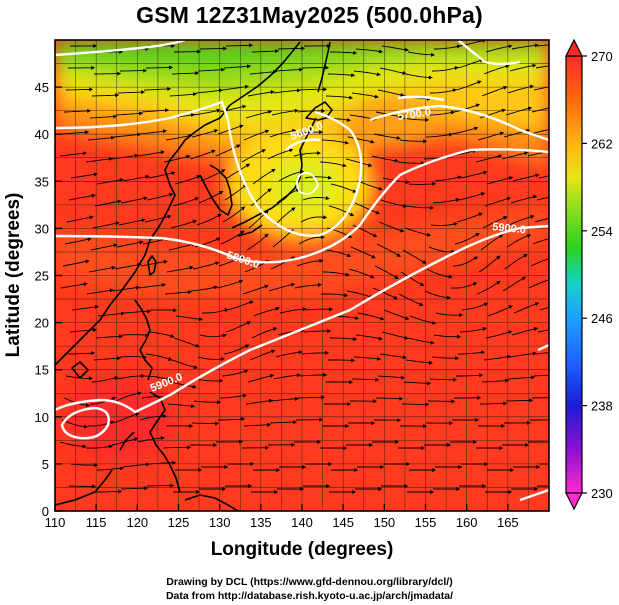  What do you see at coordinates (602, 143) in the screenshot?
I see `colorbar-tick-label: 262` at bounding box center [602, 143].